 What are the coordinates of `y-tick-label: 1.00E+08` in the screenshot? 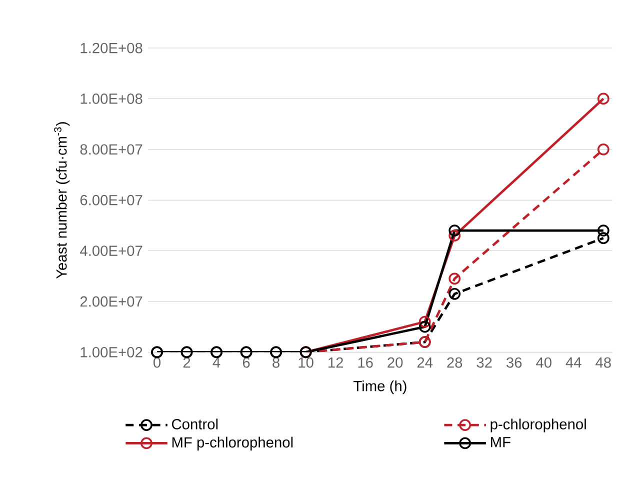 It's located at (111, 98).